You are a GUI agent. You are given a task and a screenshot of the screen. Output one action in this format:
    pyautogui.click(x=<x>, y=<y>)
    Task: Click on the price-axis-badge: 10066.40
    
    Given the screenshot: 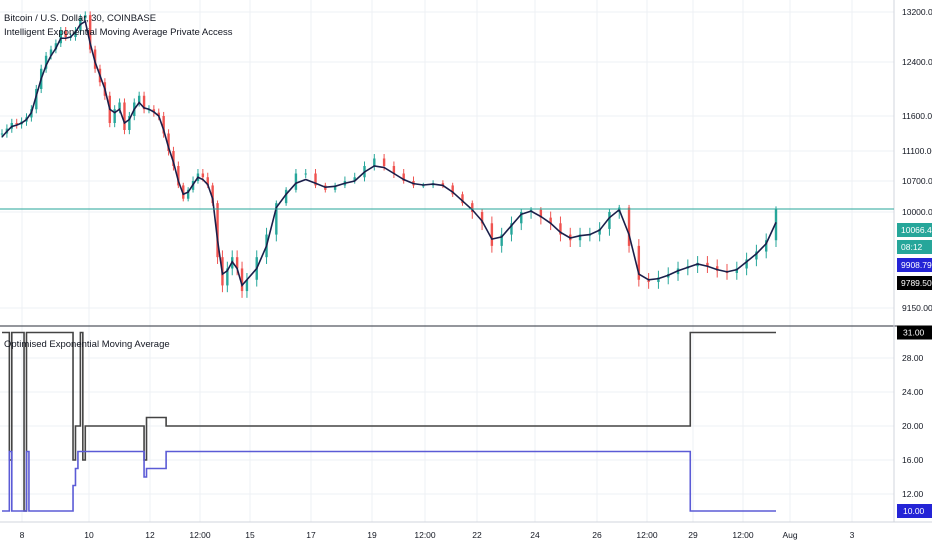 What is the action you would take?
    pyautogui.click(x=914, y=230)
    